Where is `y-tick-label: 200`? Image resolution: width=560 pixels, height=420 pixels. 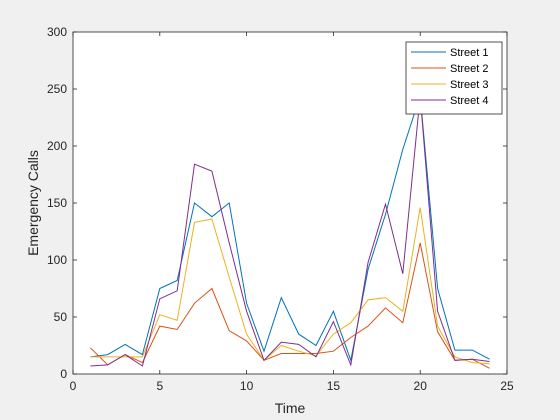
y-tick-label: 200 is located at coordinates (57, 146).